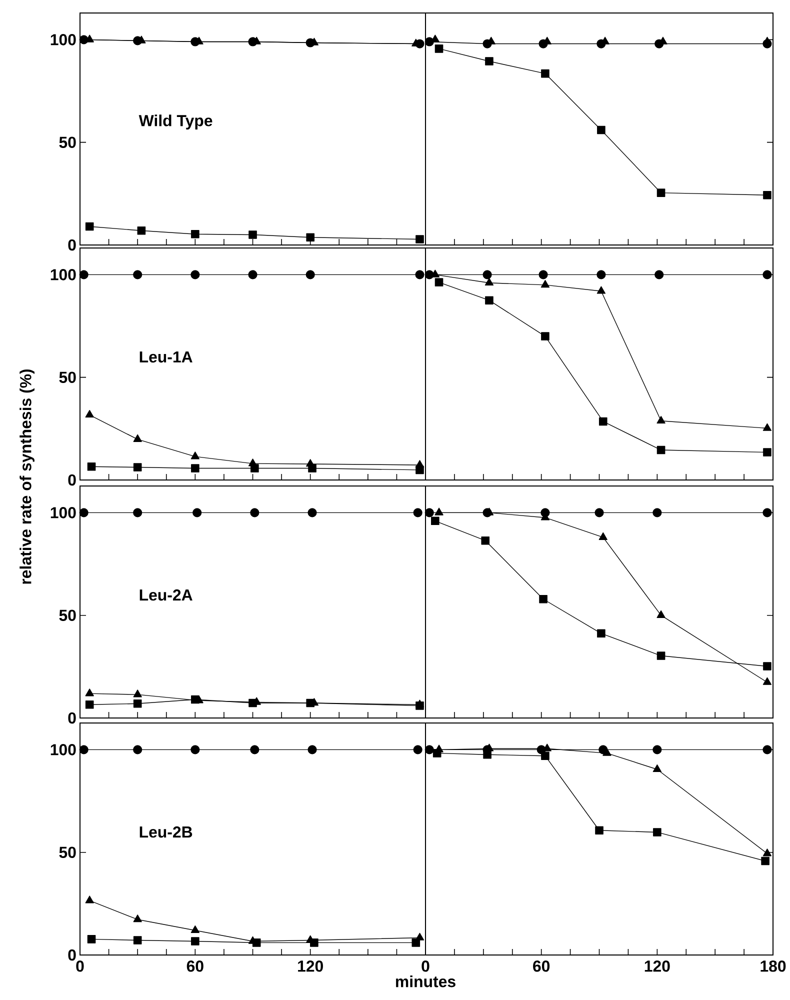 This screenshot has height=1000, width=790. Describe the element at coordinates (175, 122) in the screenshot. I see `text: Wild Type` at that location.